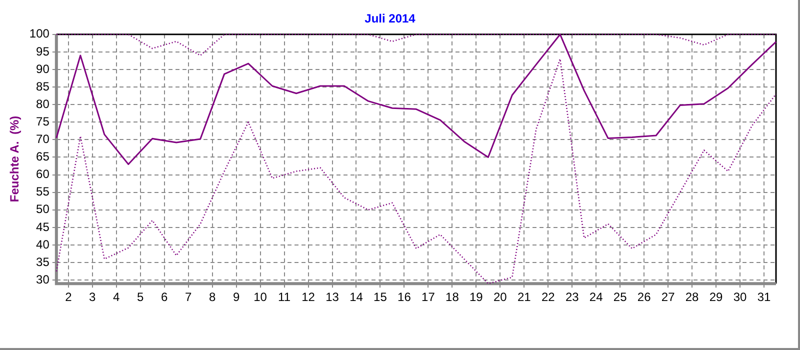  Describe the element at coordinates (548, 297) in the screenshot. I see `x-tick-label: 22` at that location.